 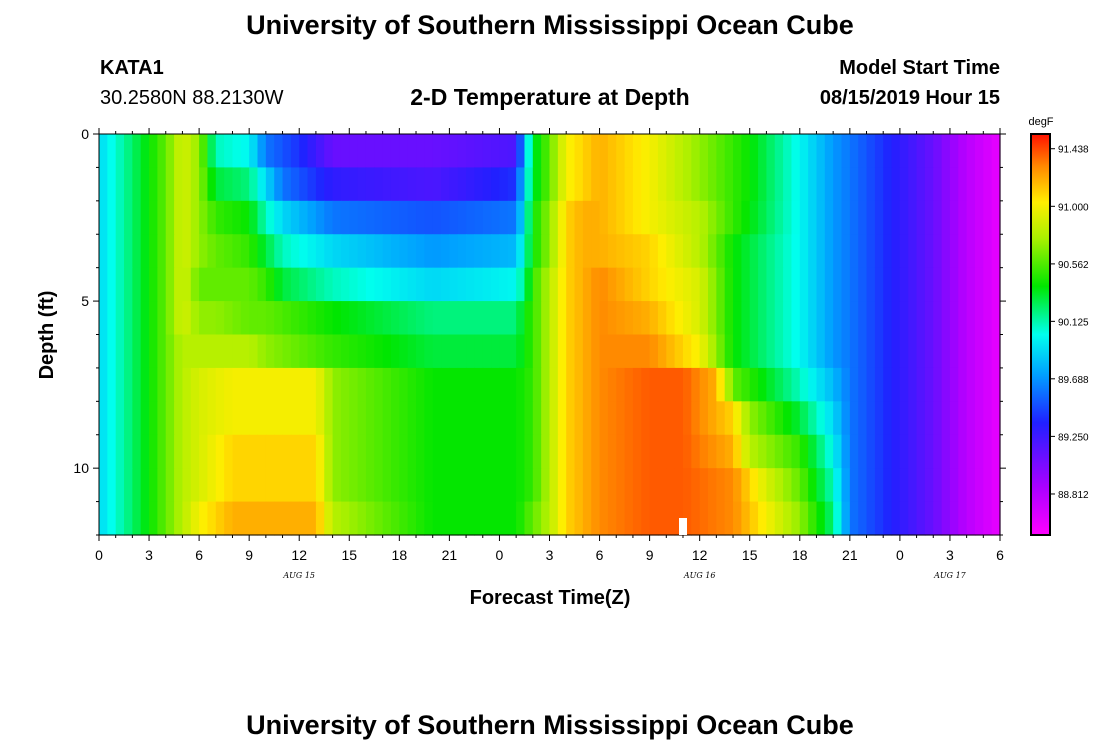 I want to click on colorbar-tick-label: 89.688, so click(x=1073, y=380).